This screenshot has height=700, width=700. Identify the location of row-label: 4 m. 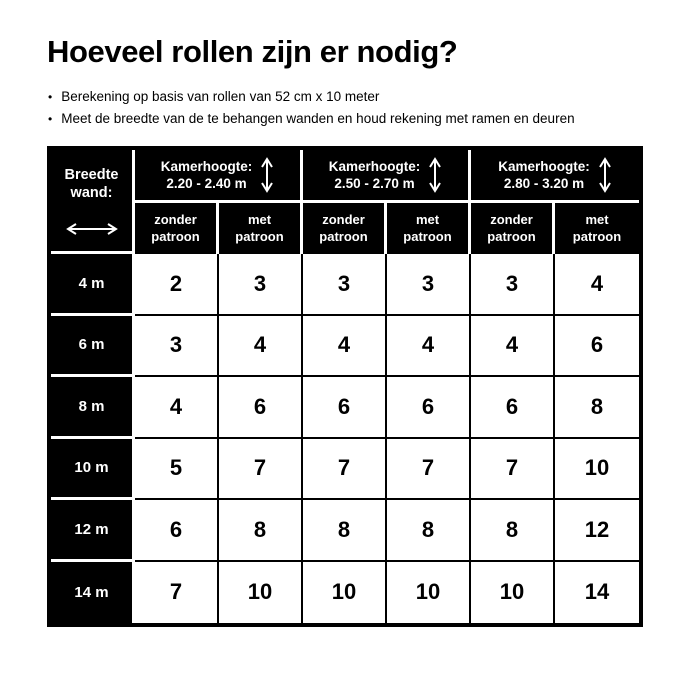
(93, 285).